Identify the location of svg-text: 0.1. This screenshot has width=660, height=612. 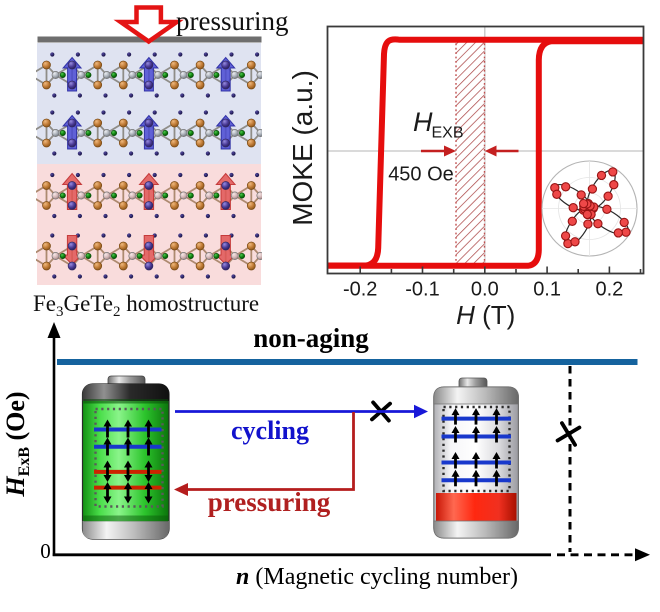
(547, 290).